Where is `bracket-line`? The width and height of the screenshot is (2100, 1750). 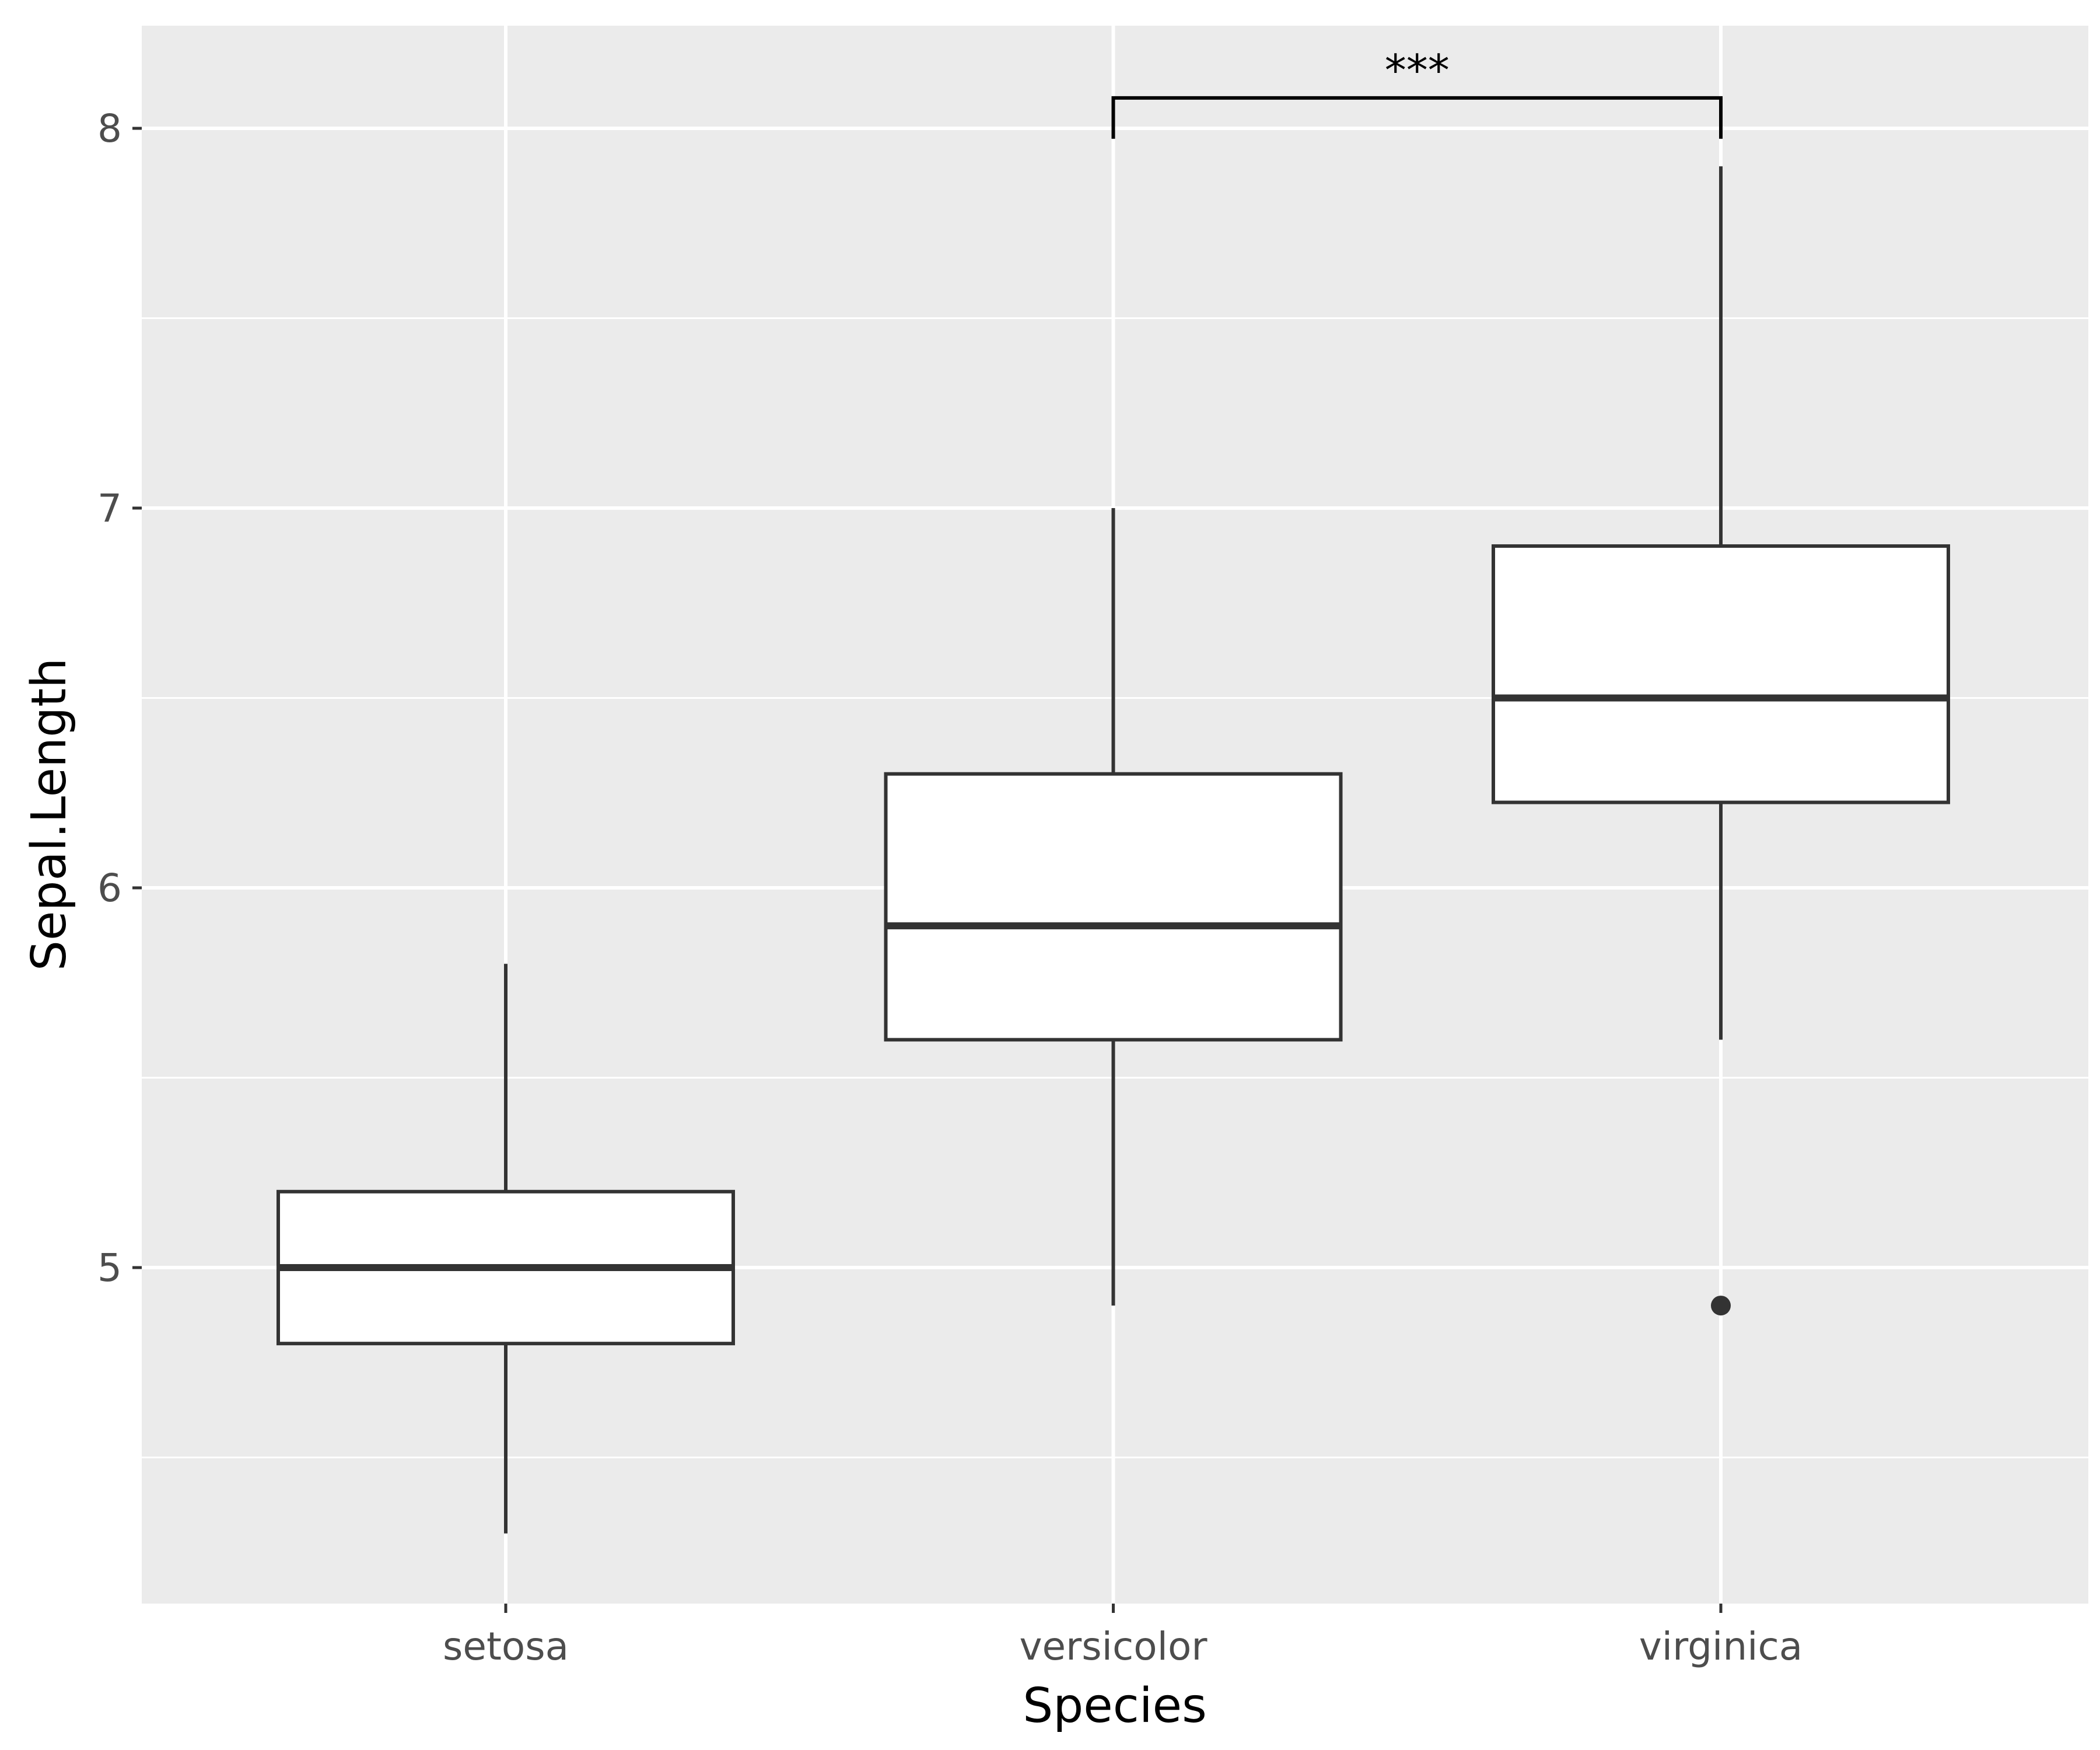 bracket-line is located at coordinates (1417, 117).